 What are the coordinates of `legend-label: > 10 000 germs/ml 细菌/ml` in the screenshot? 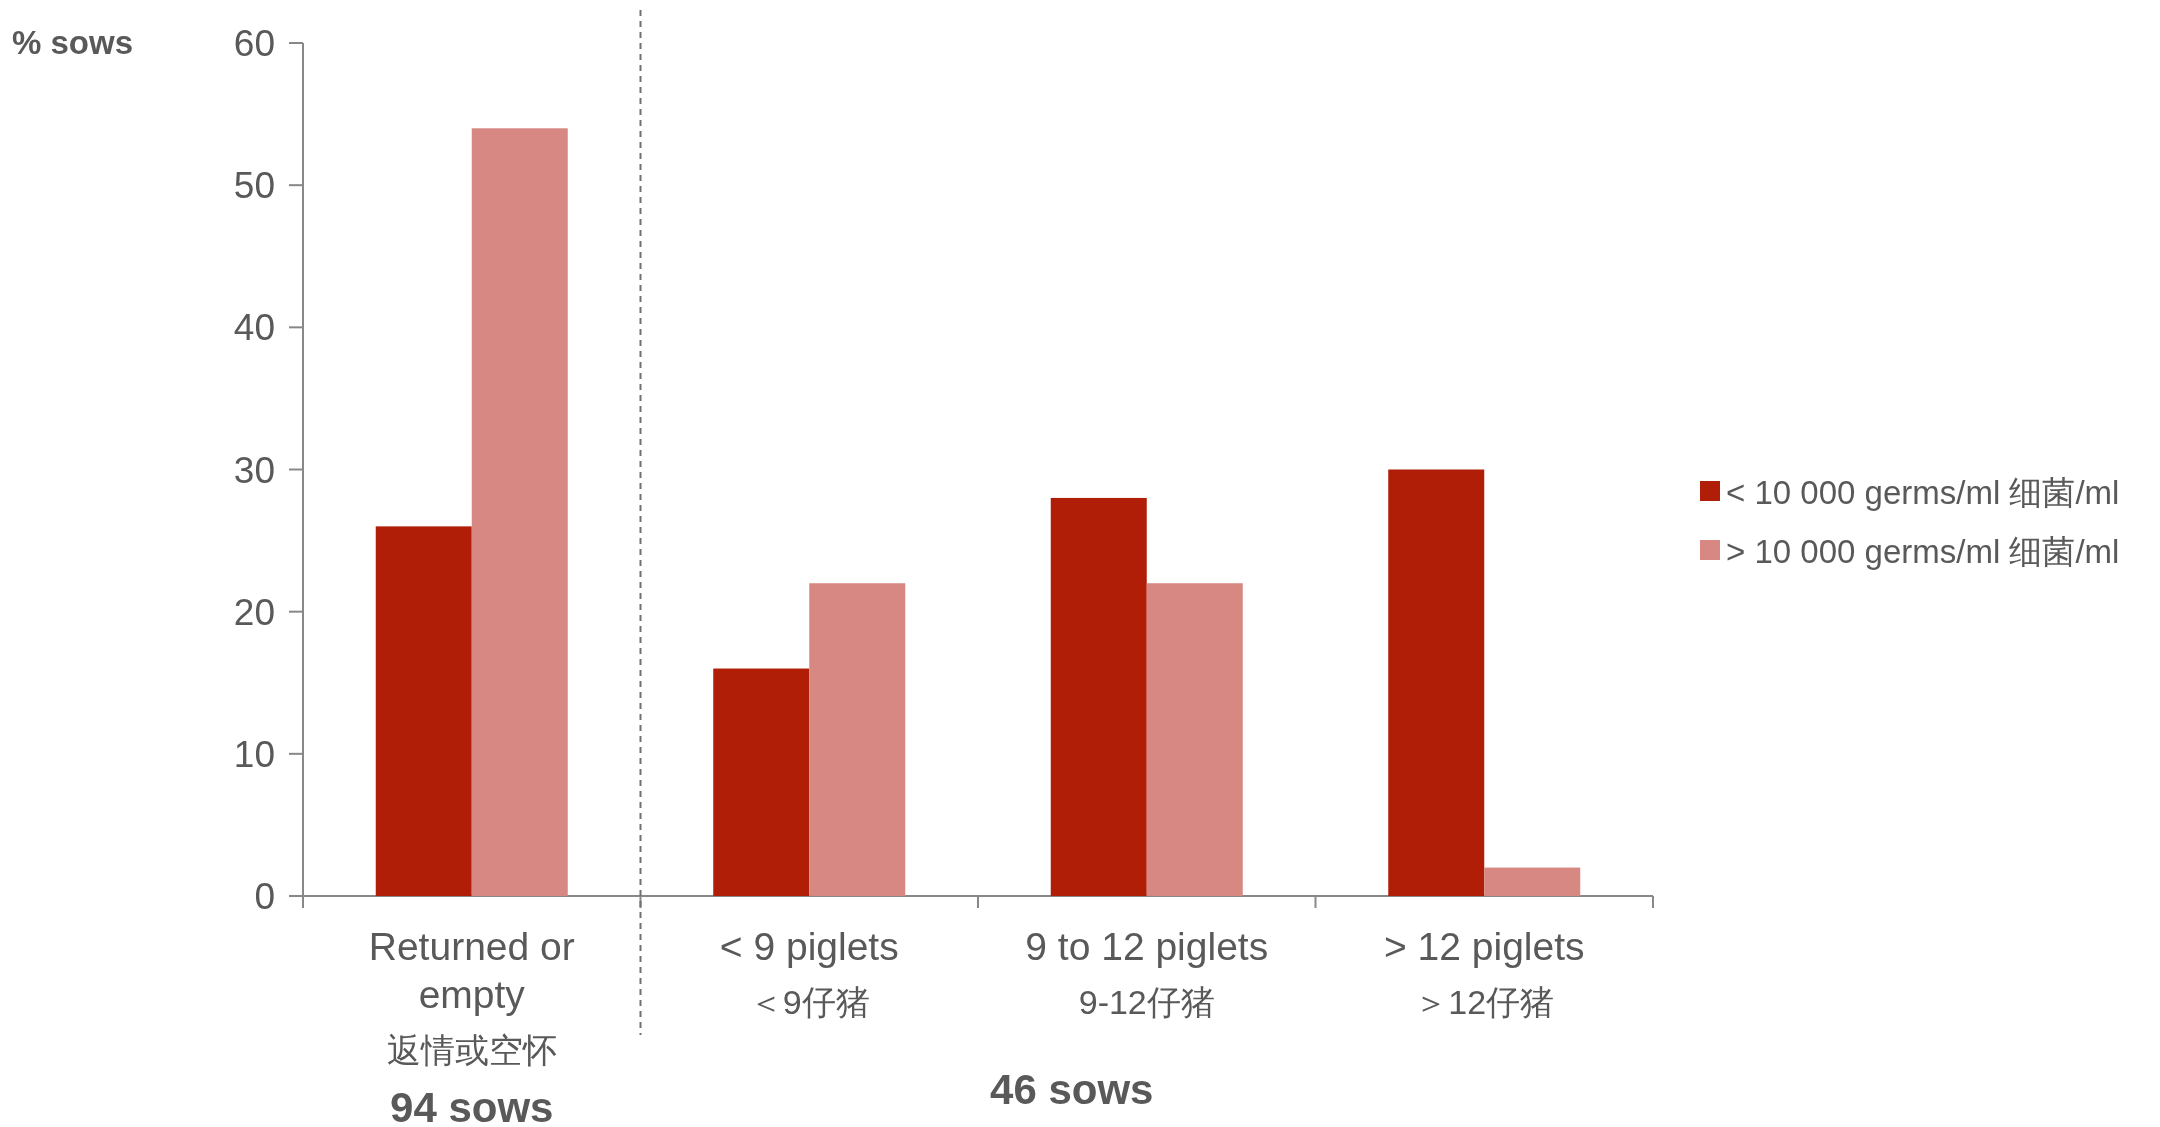 It's located at (1923, 551).